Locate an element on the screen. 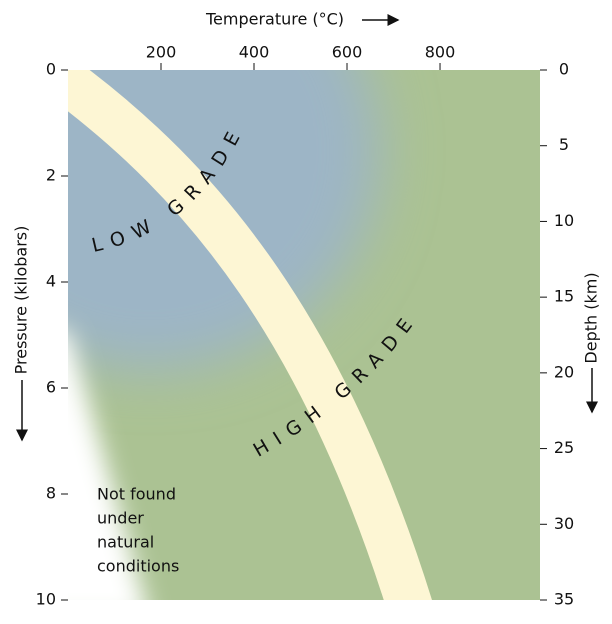  right-tick-label: 0 is located at coordinates (564, 69).